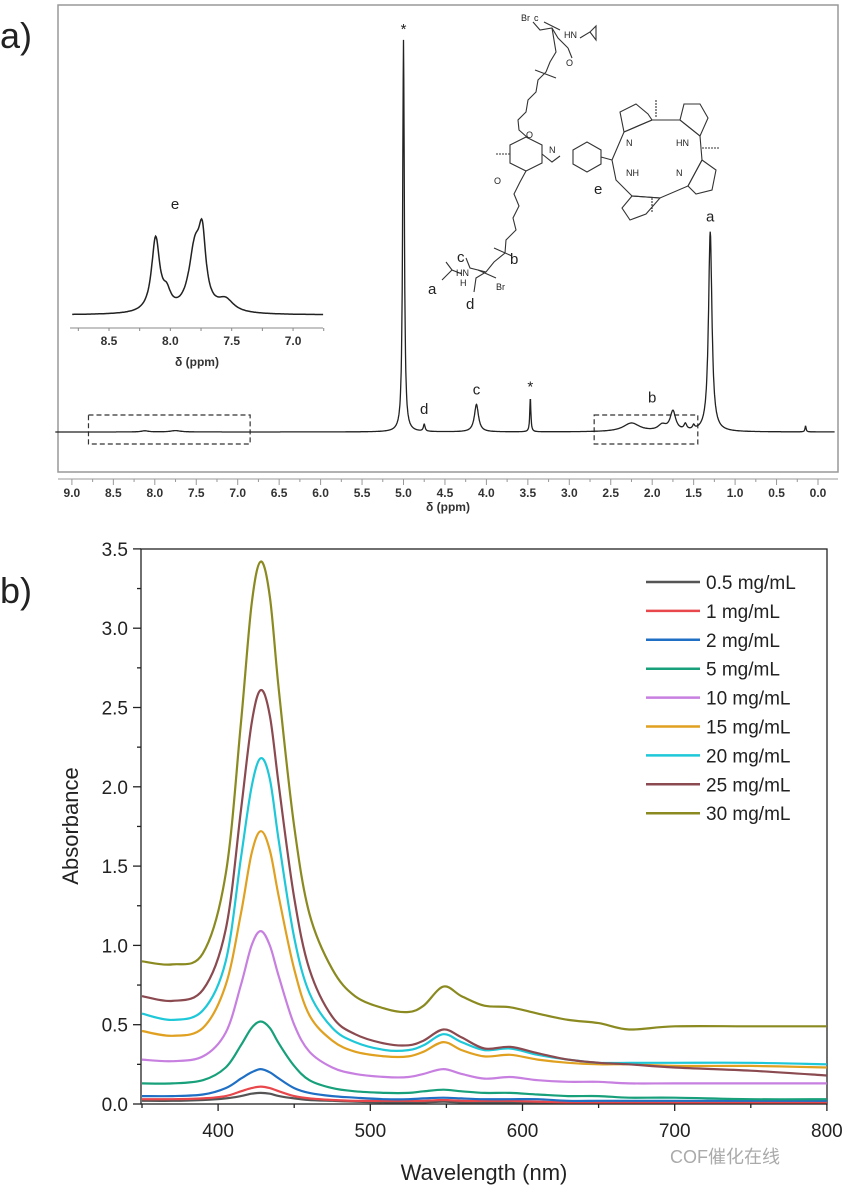 The width and height of the screenshot is (848, 1199). I want to click on inset-x-tick-label: 8.5, so click(109, 341).